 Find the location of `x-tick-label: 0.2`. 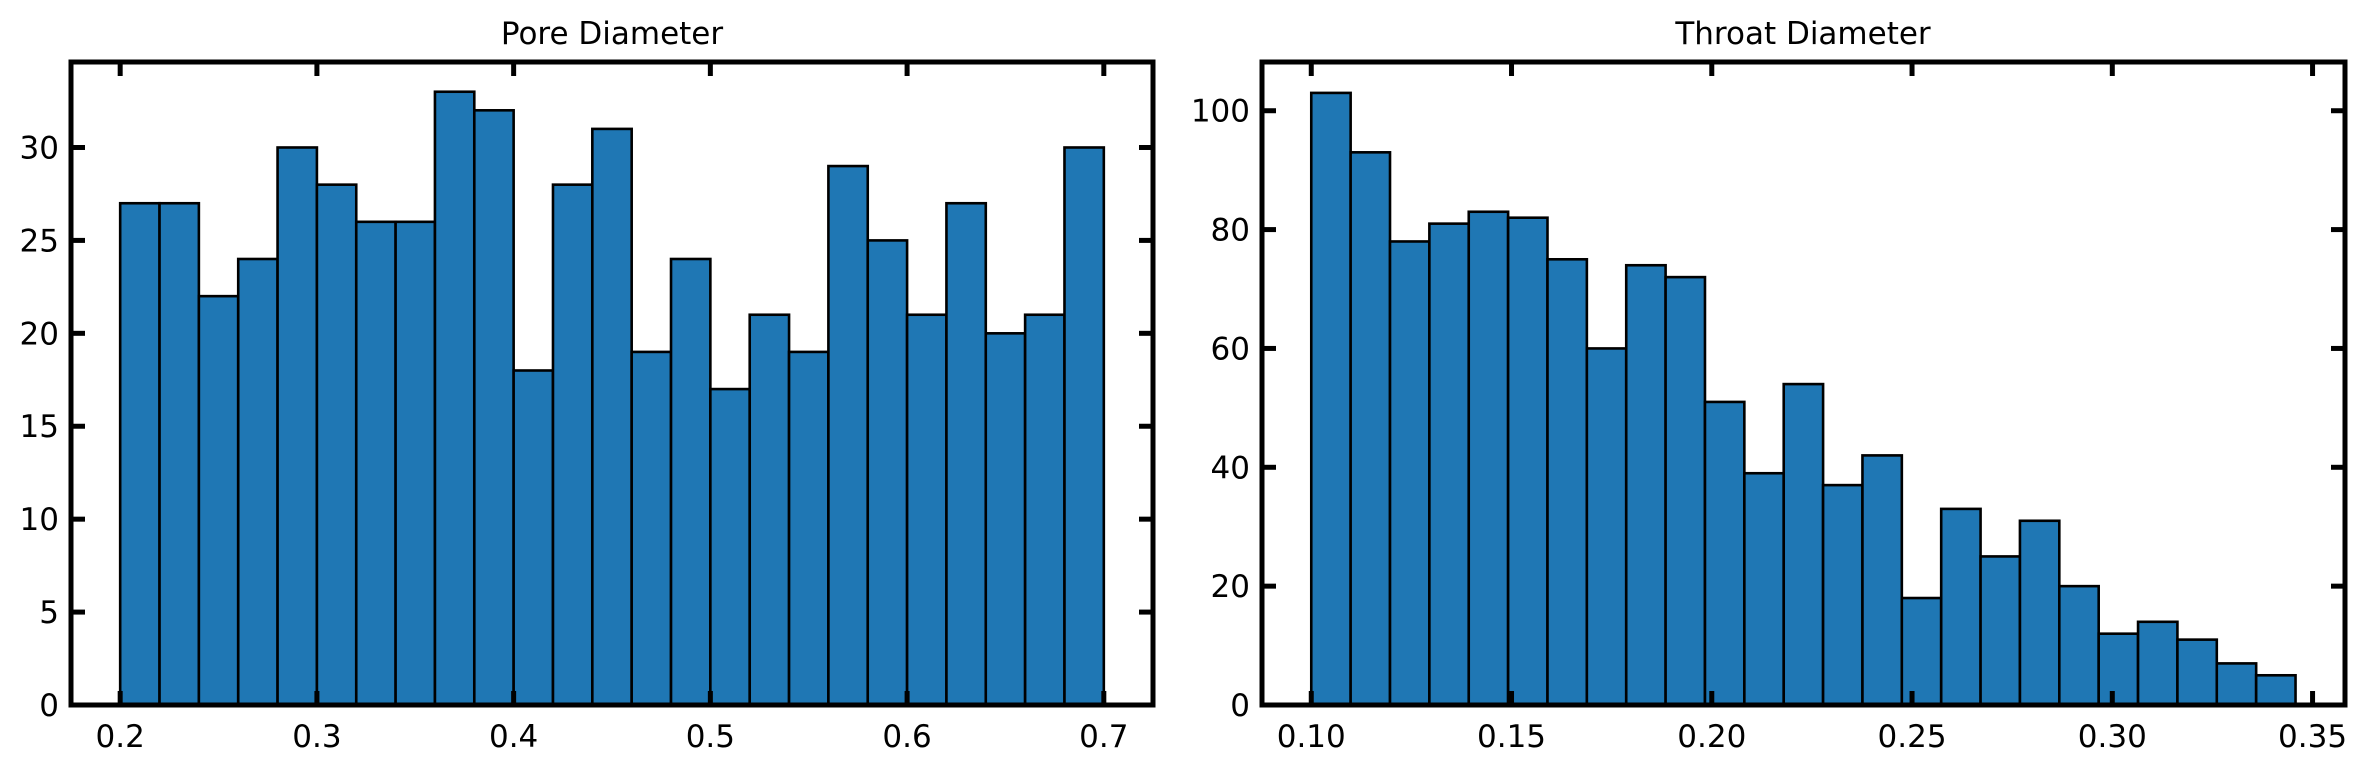

x-tick-label: 0.2 is located at coordinates (120, 737).